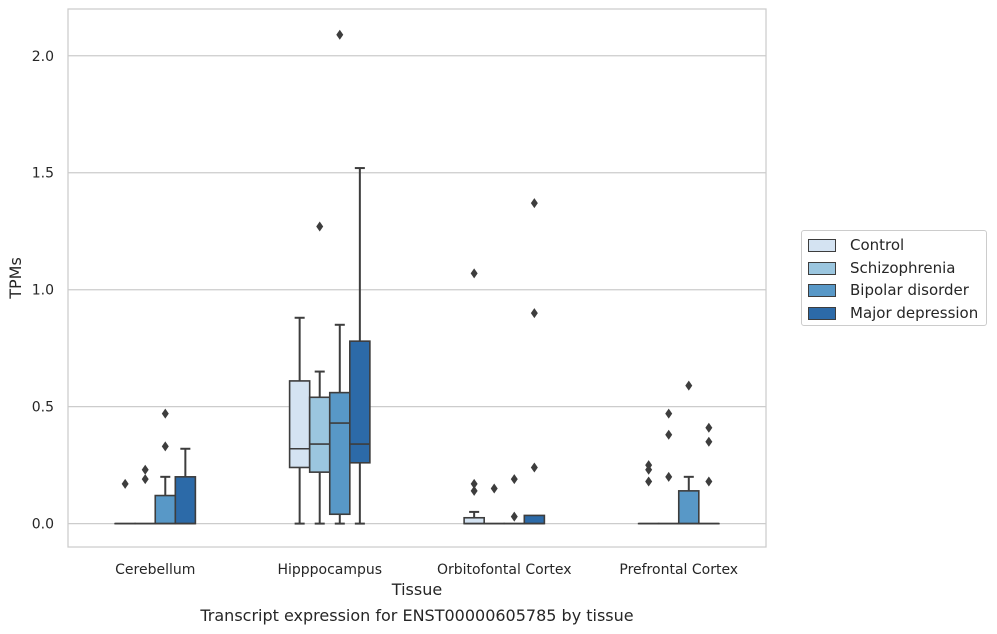 Image resolution: width=997 pixels, height=634 pixels. What do you see at coordinates (903, 268) in the screenshot?
I see `legend-label-schizophrenia: Schizophrenia` at bounding box center [903, 268].